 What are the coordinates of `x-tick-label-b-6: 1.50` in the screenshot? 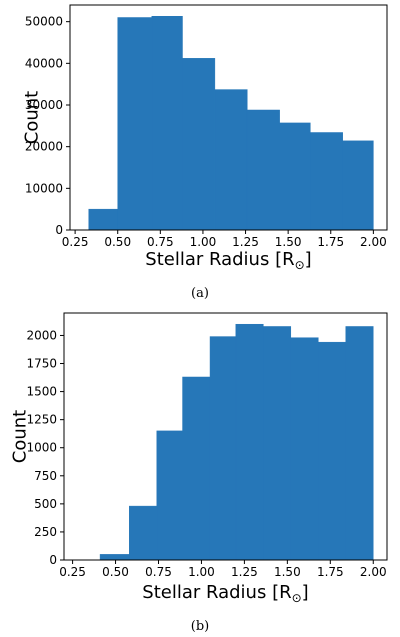 It's located at (287, 572).